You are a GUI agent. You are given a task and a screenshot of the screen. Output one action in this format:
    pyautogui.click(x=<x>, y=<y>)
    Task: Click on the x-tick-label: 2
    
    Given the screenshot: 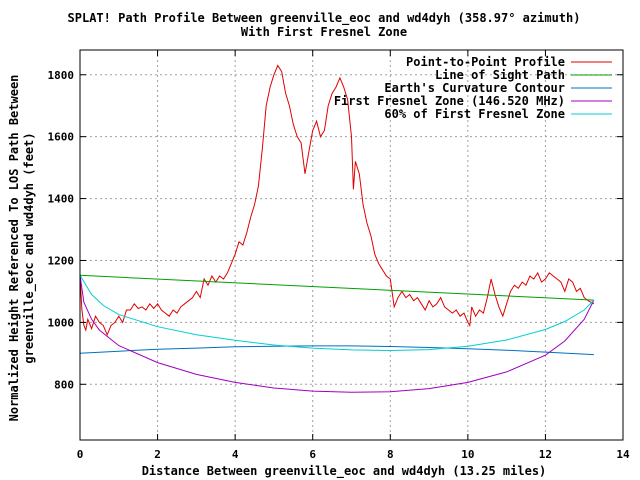 What is the action you would take?
    pyautogui.click(x=157, y=454)
    